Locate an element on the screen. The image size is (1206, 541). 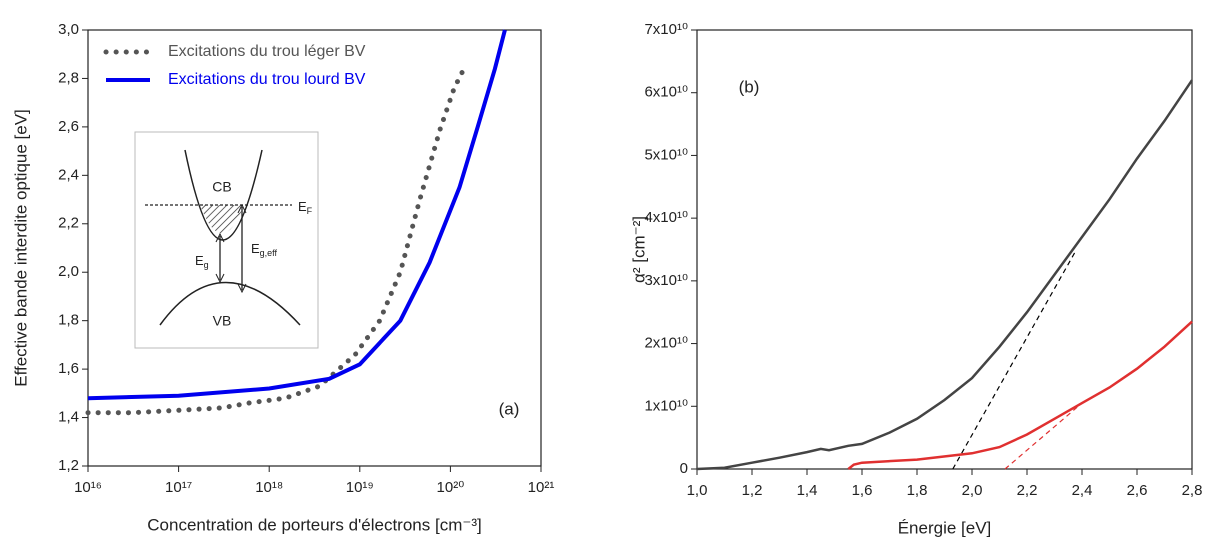
eg-sub: g is located at coordinates (206, 265).